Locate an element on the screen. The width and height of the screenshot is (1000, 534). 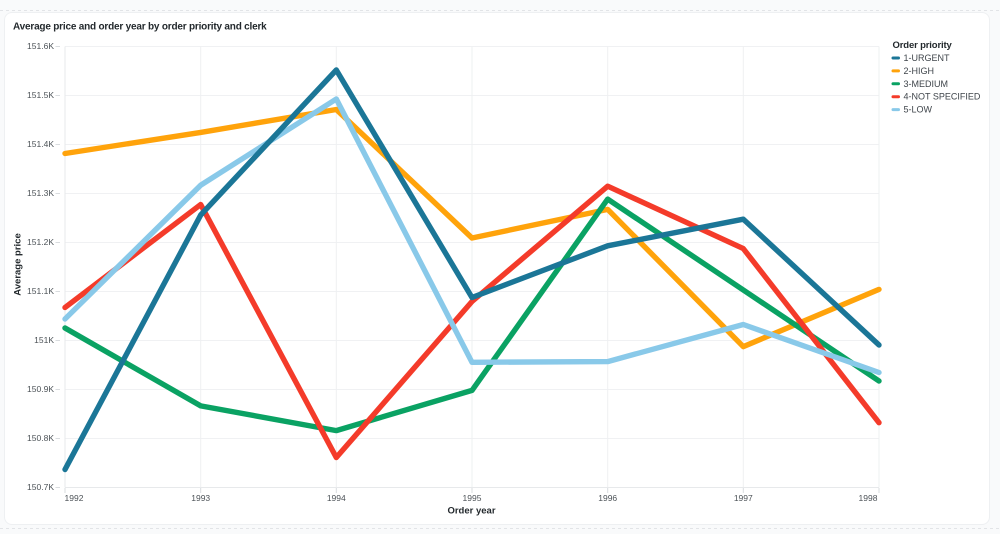
svg-text: 151.6K is located at coordinates (40, 46).